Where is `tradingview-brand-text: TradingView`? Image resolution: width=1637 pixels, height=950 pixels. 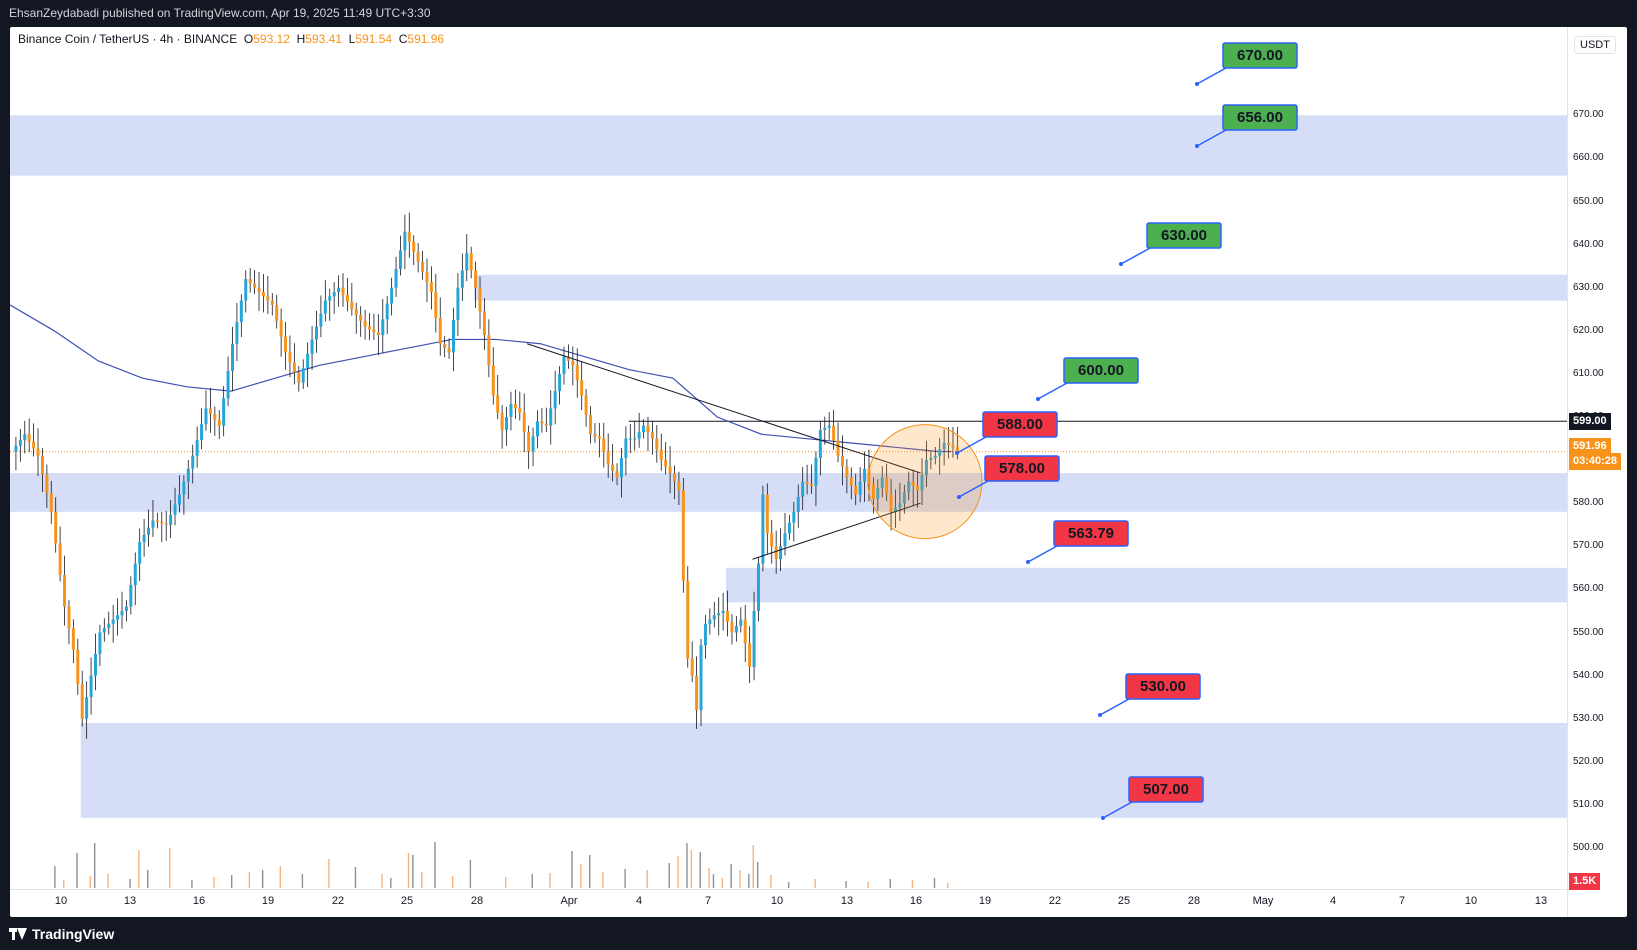
tradingview-brand-text: TradingView is located at coordinates (73, 934).